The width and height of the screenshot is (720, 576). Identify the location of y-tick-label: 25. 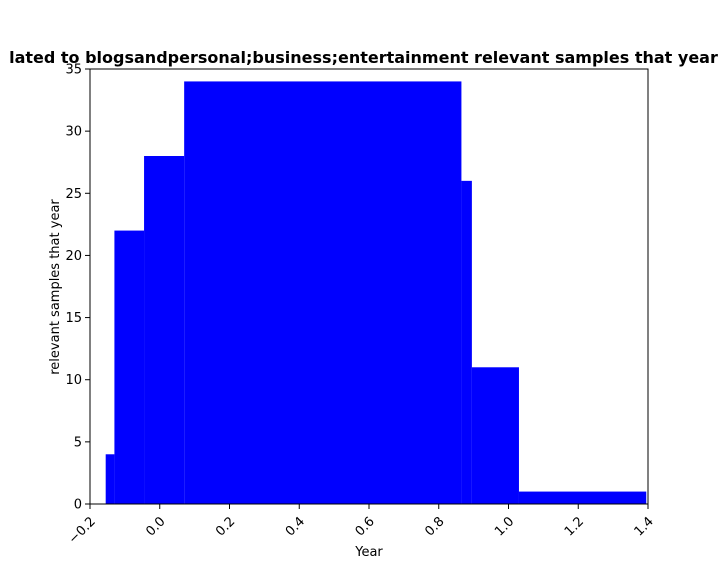
(73, 194).